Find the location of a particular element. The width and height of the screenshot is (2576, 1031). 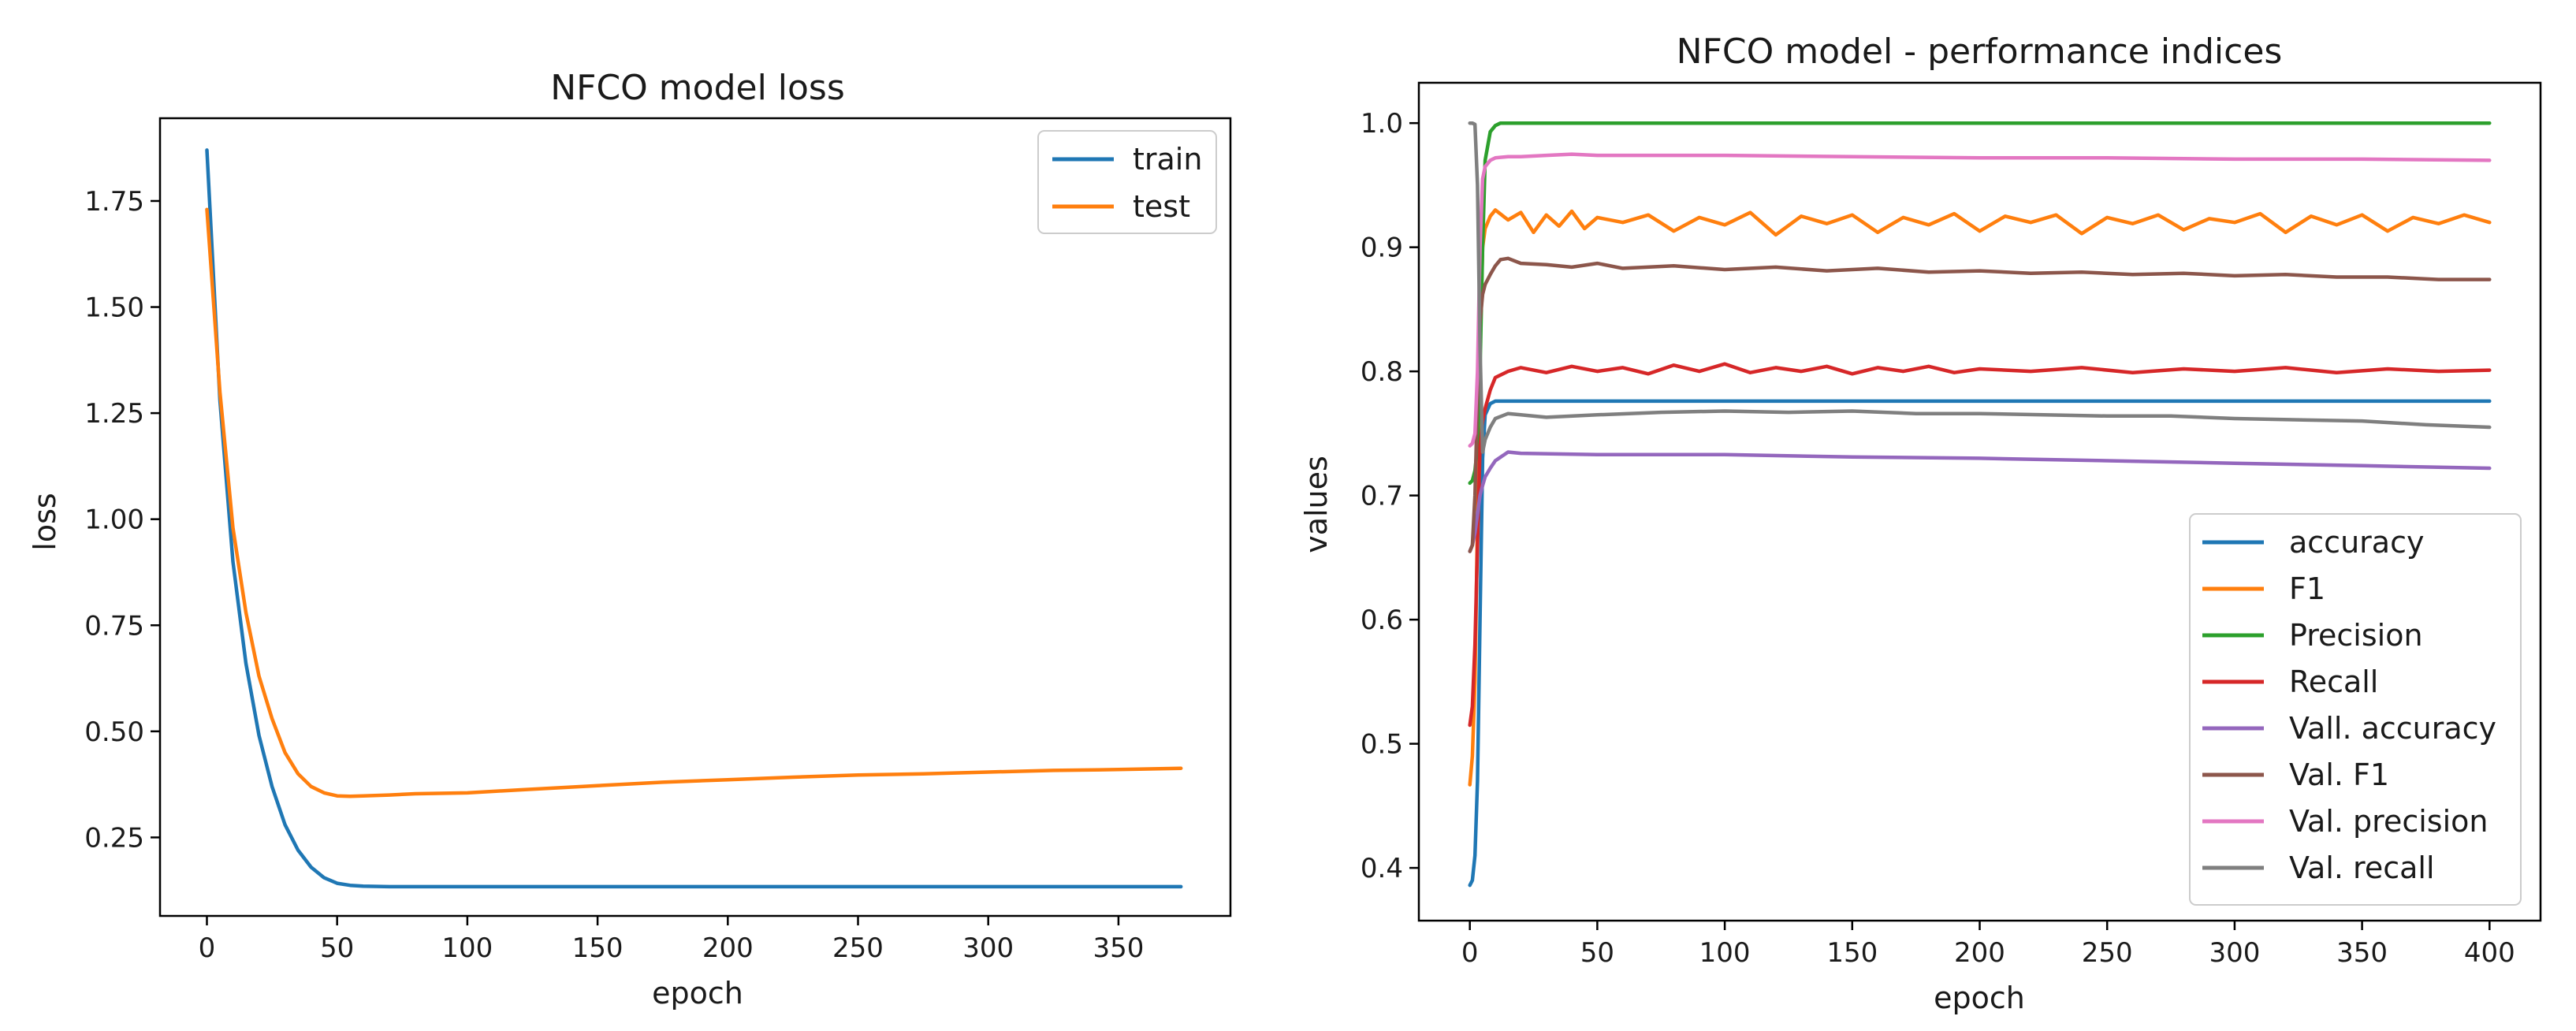

performance-chart-legend-box is located at coordinates (2355, 709).